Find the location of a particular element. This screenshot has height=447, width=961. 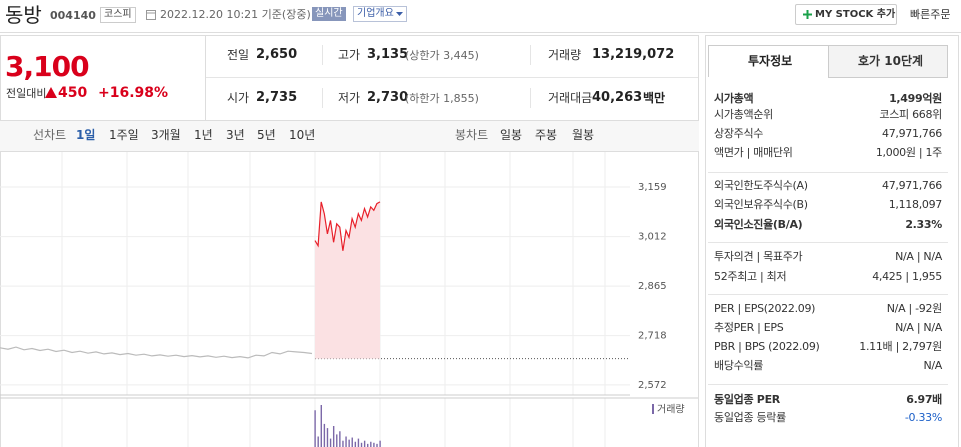

period-tab: 3개월 is located at coordinates (166, 135).